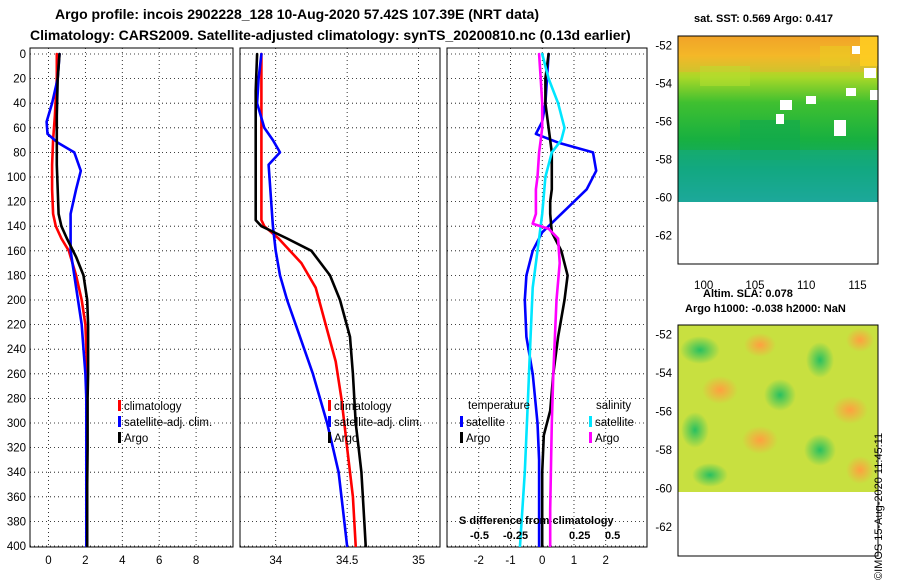  I want to click on depth-tick-label: 80, so click(19, 153).